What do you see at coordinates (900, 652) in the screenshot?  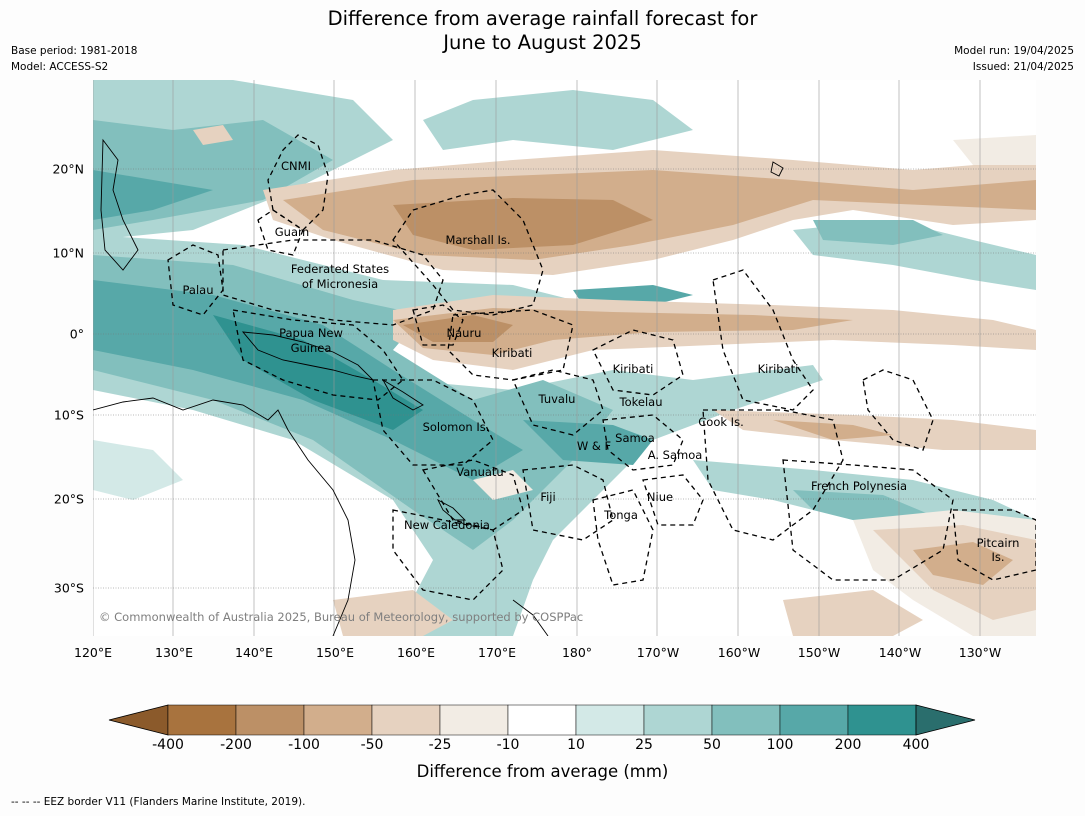 I see `lon-tick-label: 140°W` at bounding box center [900, 652].